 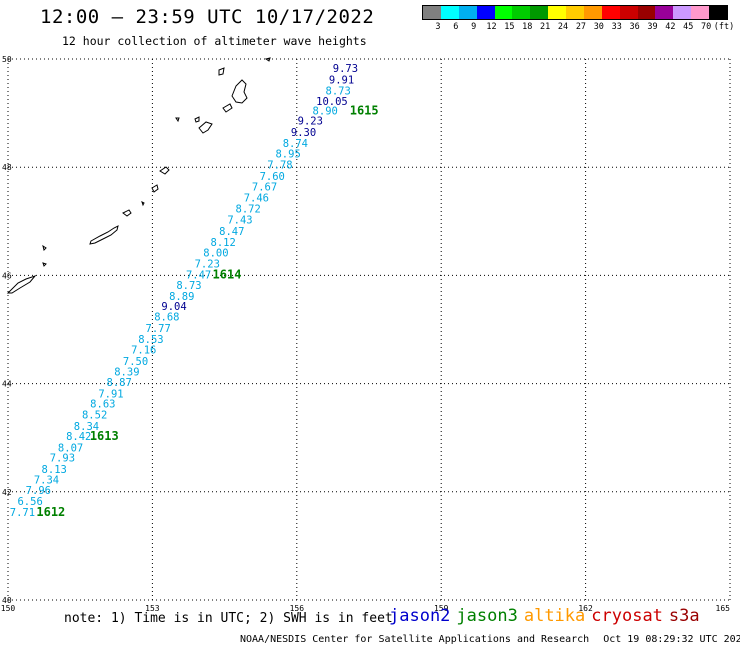 What do you see at coordinates (487, 616) in the screenshot?
I see `satellite-name: jason3` at bounding box center [487, 616].